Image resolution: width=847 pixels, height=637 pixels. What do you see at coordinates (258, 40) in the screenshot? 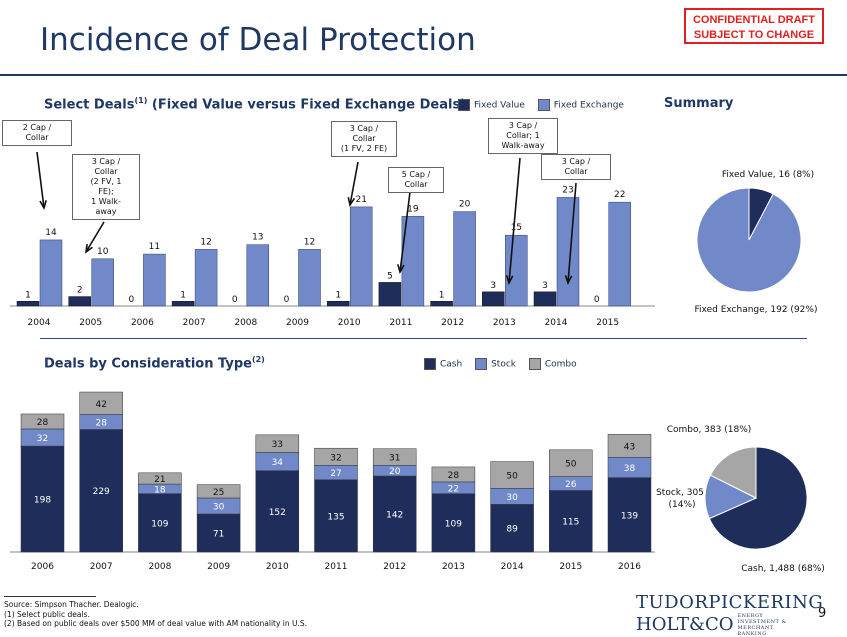
I see `page-title: Incidence of Deal Protection` at bounding box center [258, 40].